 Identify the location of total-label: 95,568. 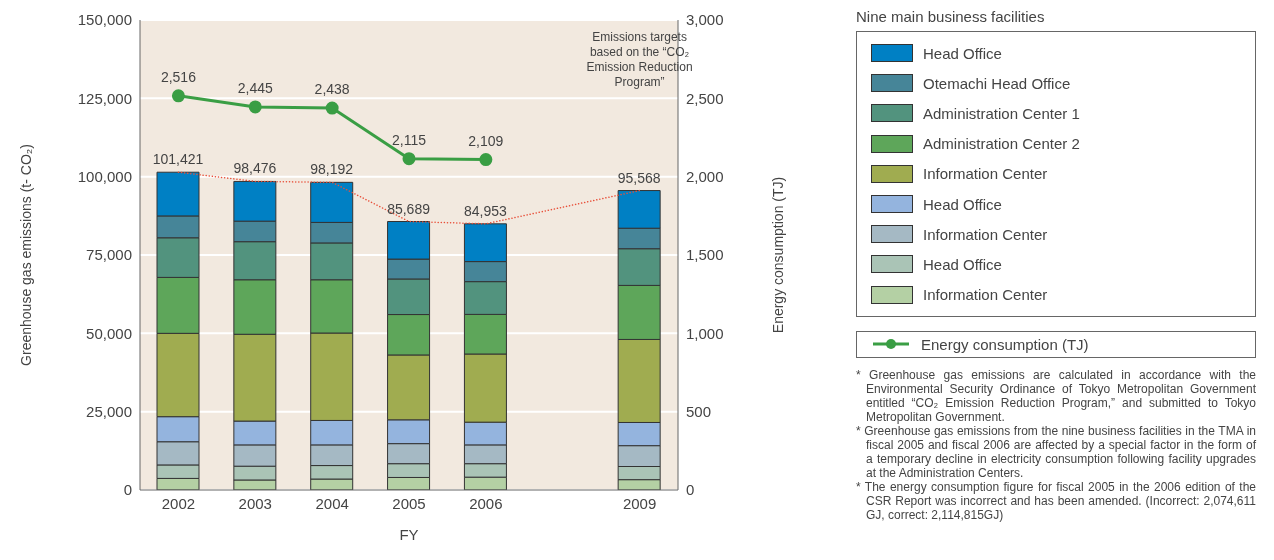
(639, 177).